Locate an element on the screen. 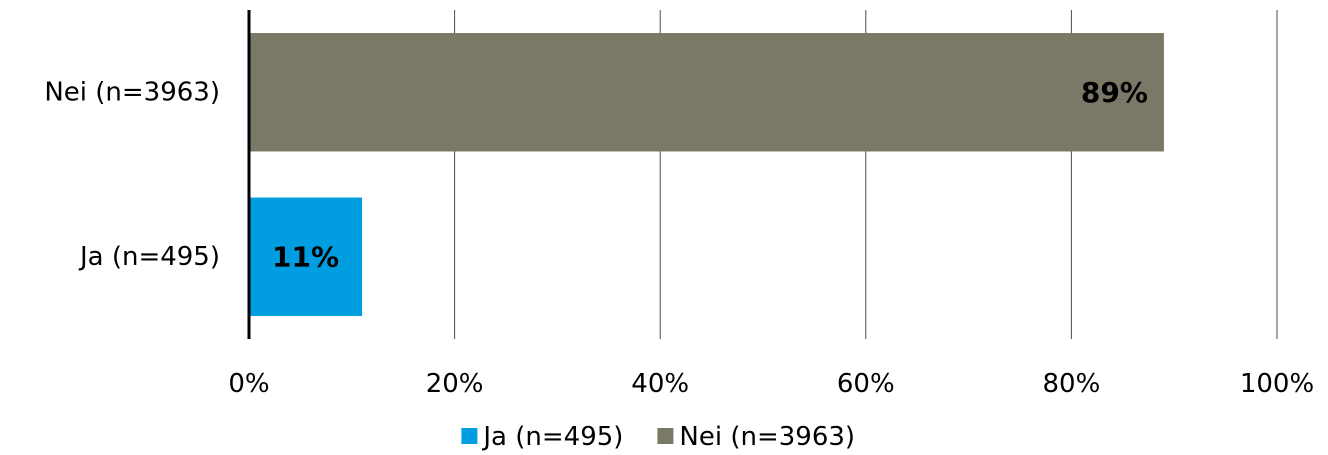  data-label: 11% is located at coordinates (305, 256).